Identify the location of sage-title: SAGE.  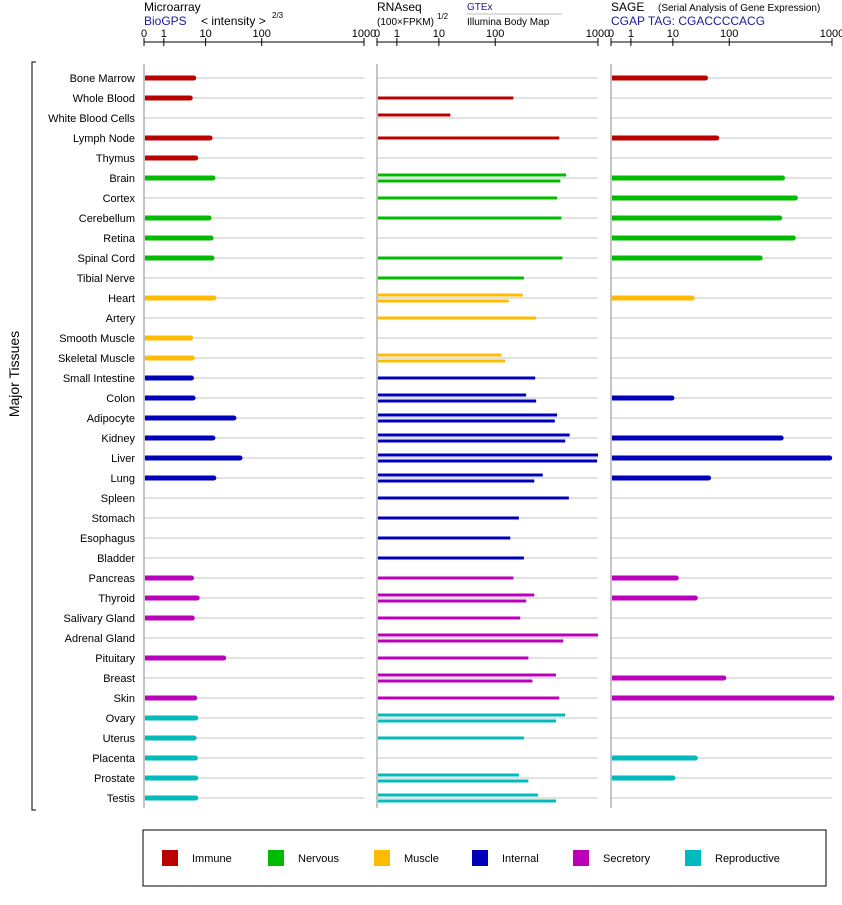
(627, 7).